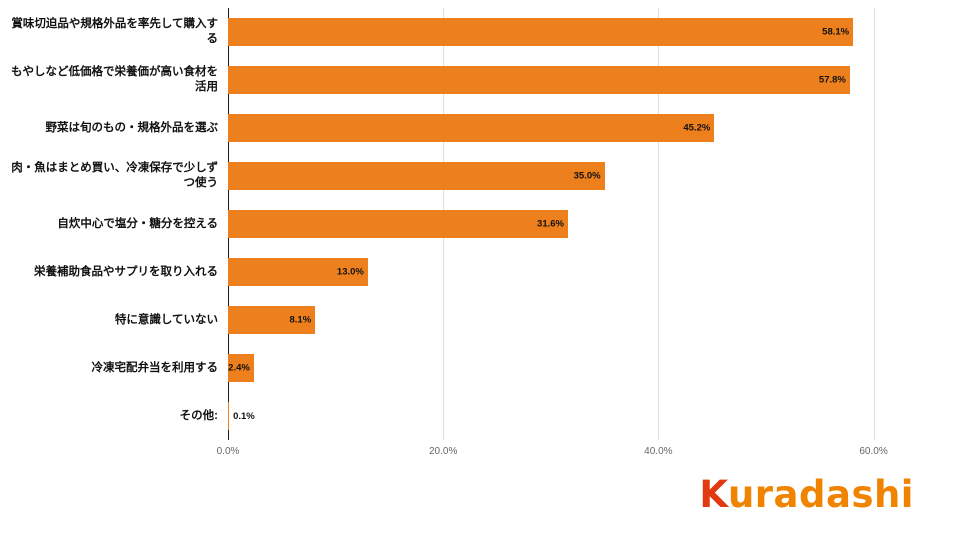 The height and width of the screenshot is (540, 960). I want to click on bar-track: 58.1%, so click(554, 32).